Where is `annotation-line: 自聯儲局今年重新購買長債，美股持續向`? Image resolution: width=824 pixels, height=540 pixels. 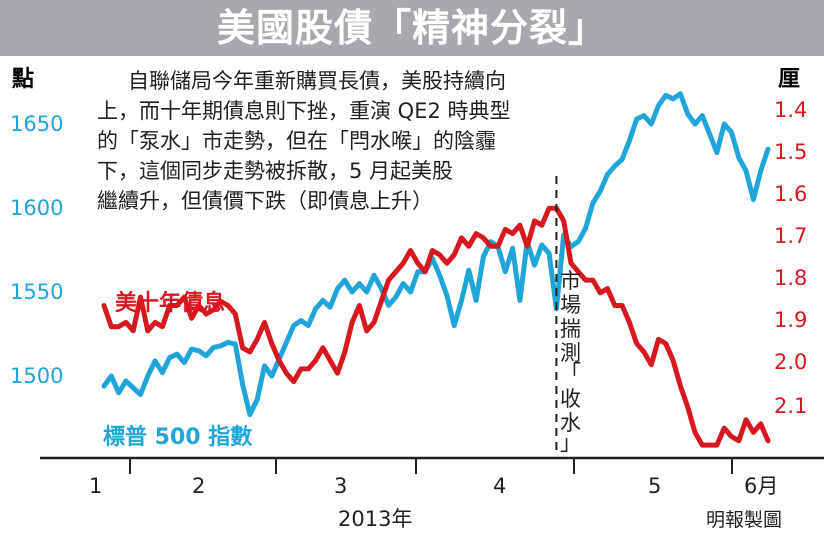 annotation-line: 自聯儲局今年重新購買長債，美股持續向 is located at coordinates (317, 81).